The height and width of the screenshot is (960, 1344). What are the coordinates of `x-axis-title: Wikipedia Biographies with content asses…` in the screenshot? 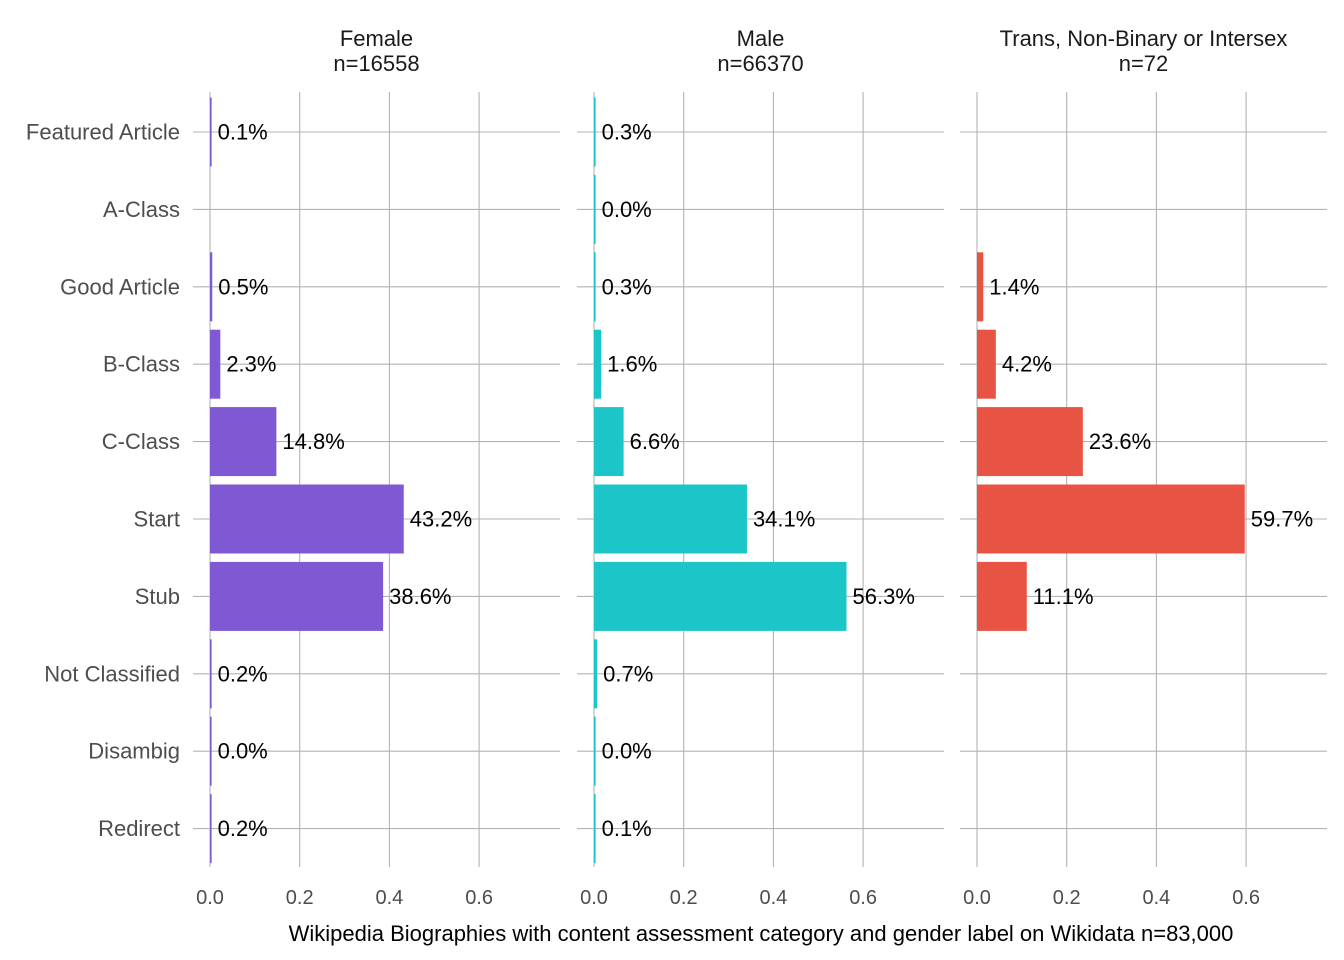 It's located at (761, 933).